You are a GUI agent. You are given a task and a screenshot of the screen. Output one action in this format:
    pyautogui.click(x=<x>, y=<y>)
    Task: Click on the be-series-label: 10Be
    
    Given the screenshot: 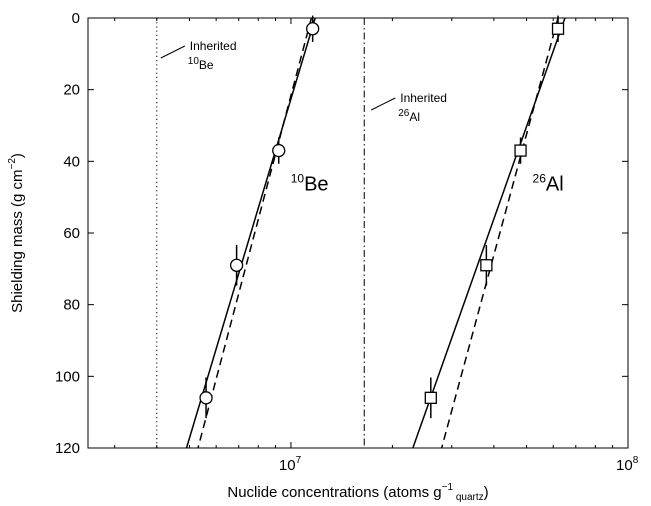 What is the action you would take?
    pyautogui.click(x=310, y=184)
    